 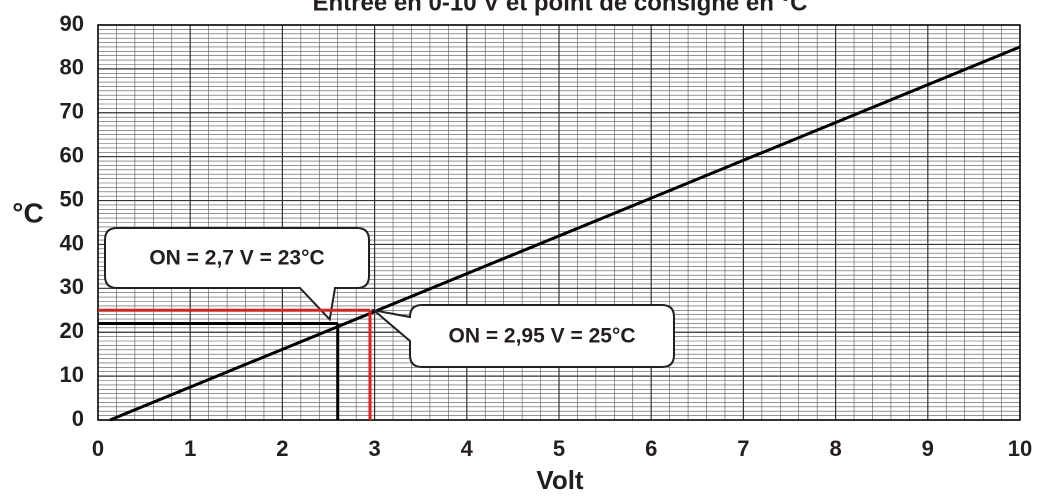 I want to click on x-tick-label: 4, so click(x=467, y=448).